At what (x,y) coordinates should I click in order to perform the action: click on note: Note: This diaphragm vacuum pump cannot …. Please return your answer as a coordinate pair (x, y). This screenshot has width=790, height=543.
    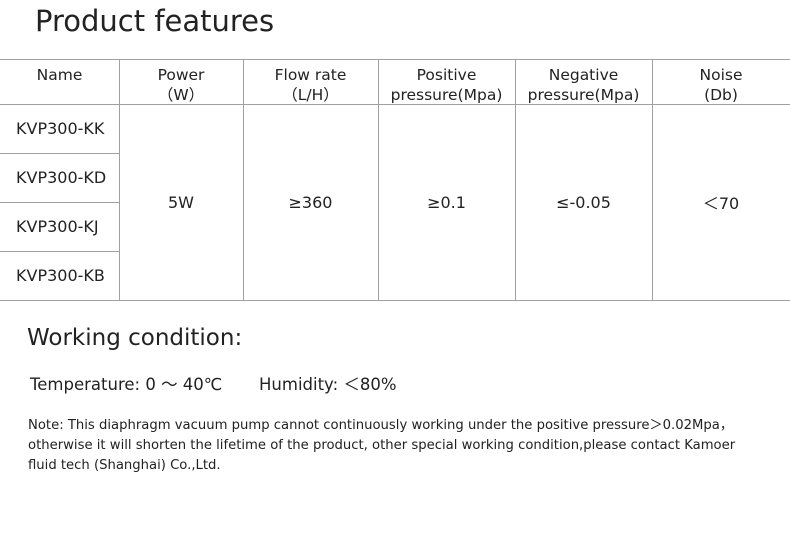
    Looking at the image, I should click on (382, 445).